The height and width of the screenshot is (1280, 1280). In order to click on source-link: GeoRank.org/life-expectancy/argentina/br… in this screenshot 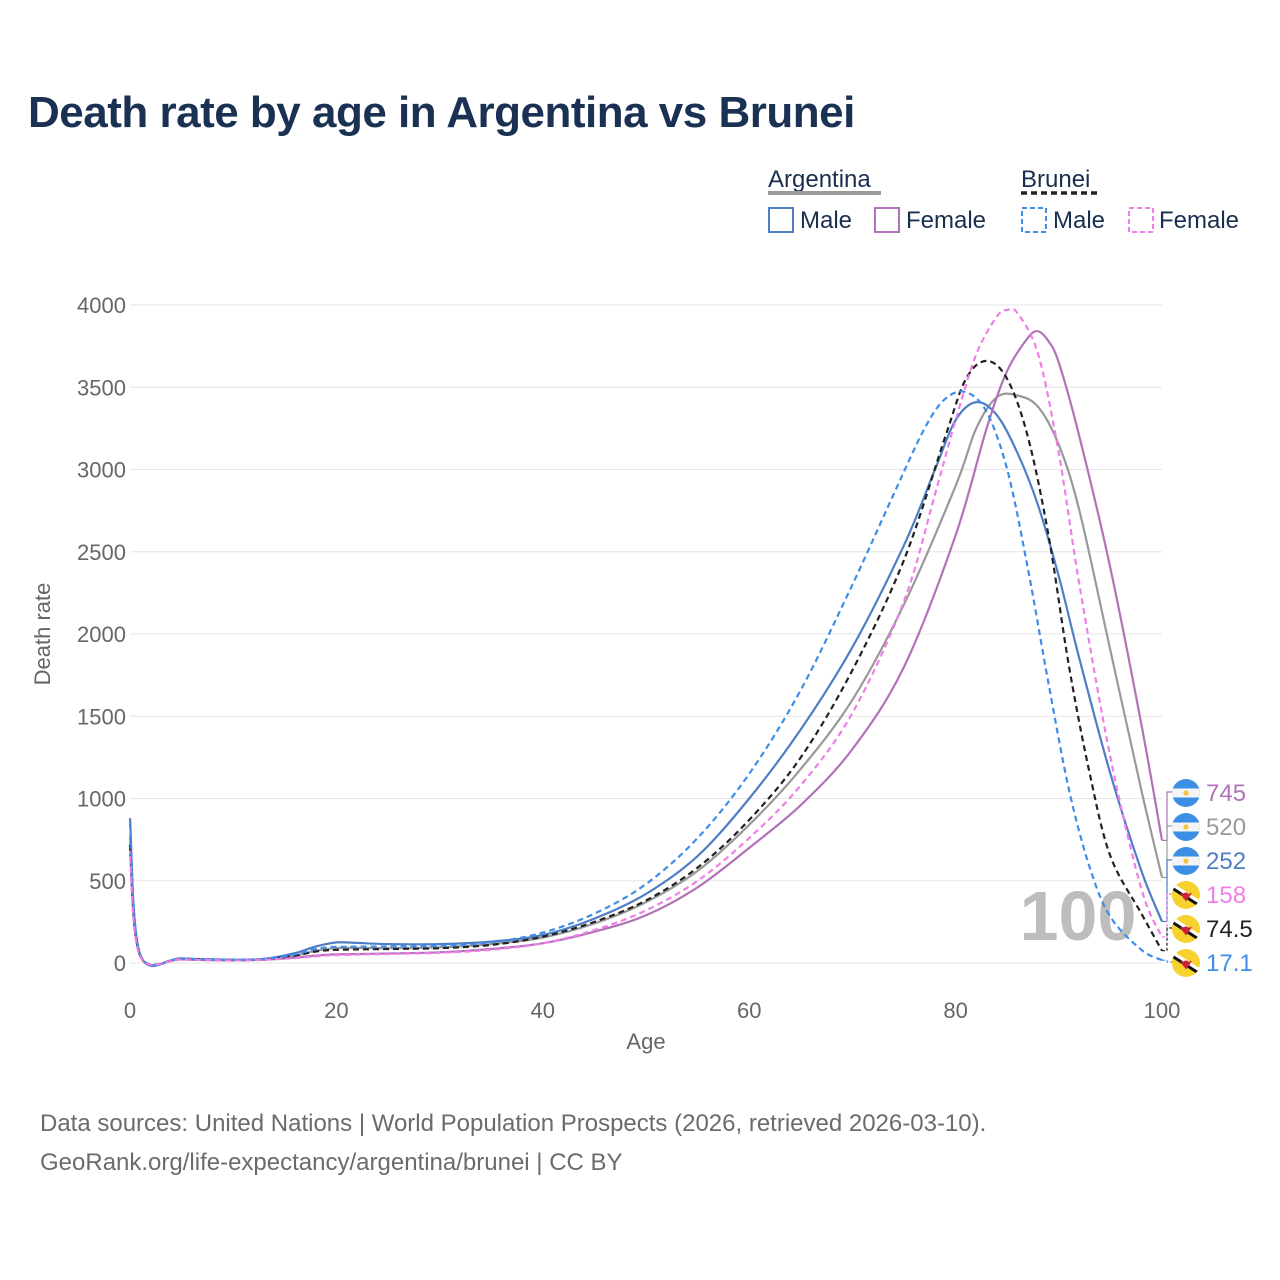, I will do `click(331, 1162)`.